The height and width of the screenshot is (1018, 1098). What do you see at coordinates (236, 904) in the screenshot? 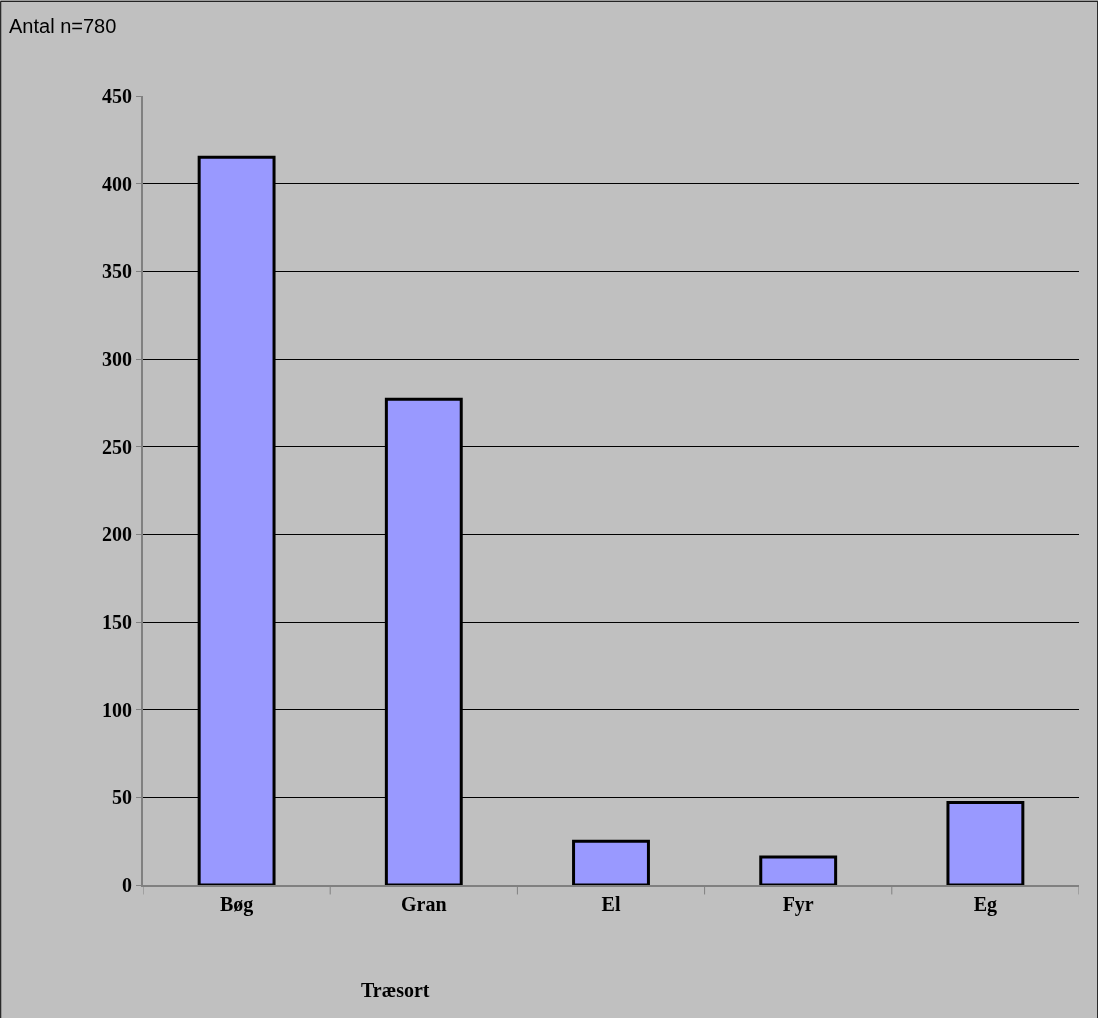
I see `x-tick-label: Bøg` at bounding box center [236, 904].